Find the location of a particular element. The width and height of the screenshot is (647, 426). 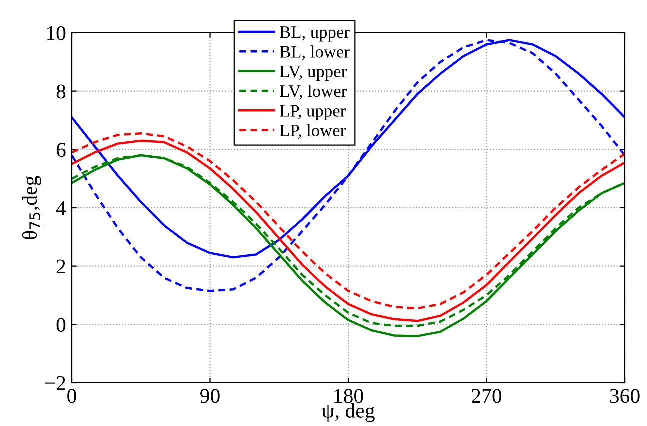

x-tick-label: 360 is located at coordinates (625, 396).